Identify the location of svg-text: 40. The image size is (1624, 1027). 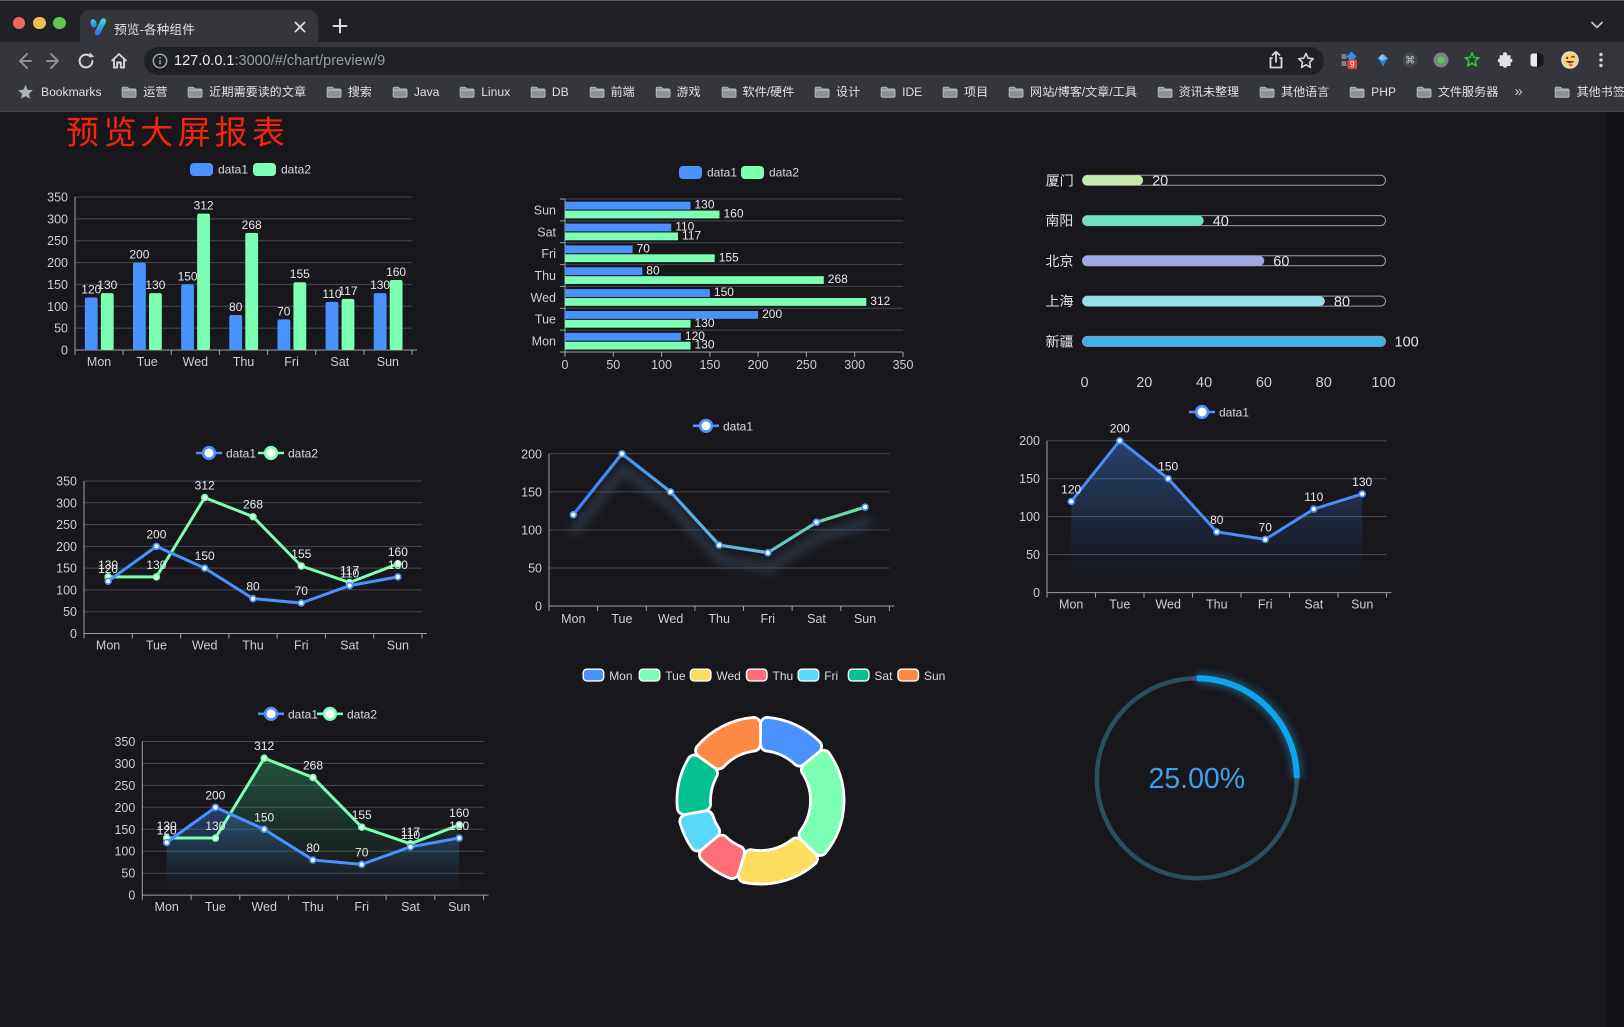
(1221, 222).